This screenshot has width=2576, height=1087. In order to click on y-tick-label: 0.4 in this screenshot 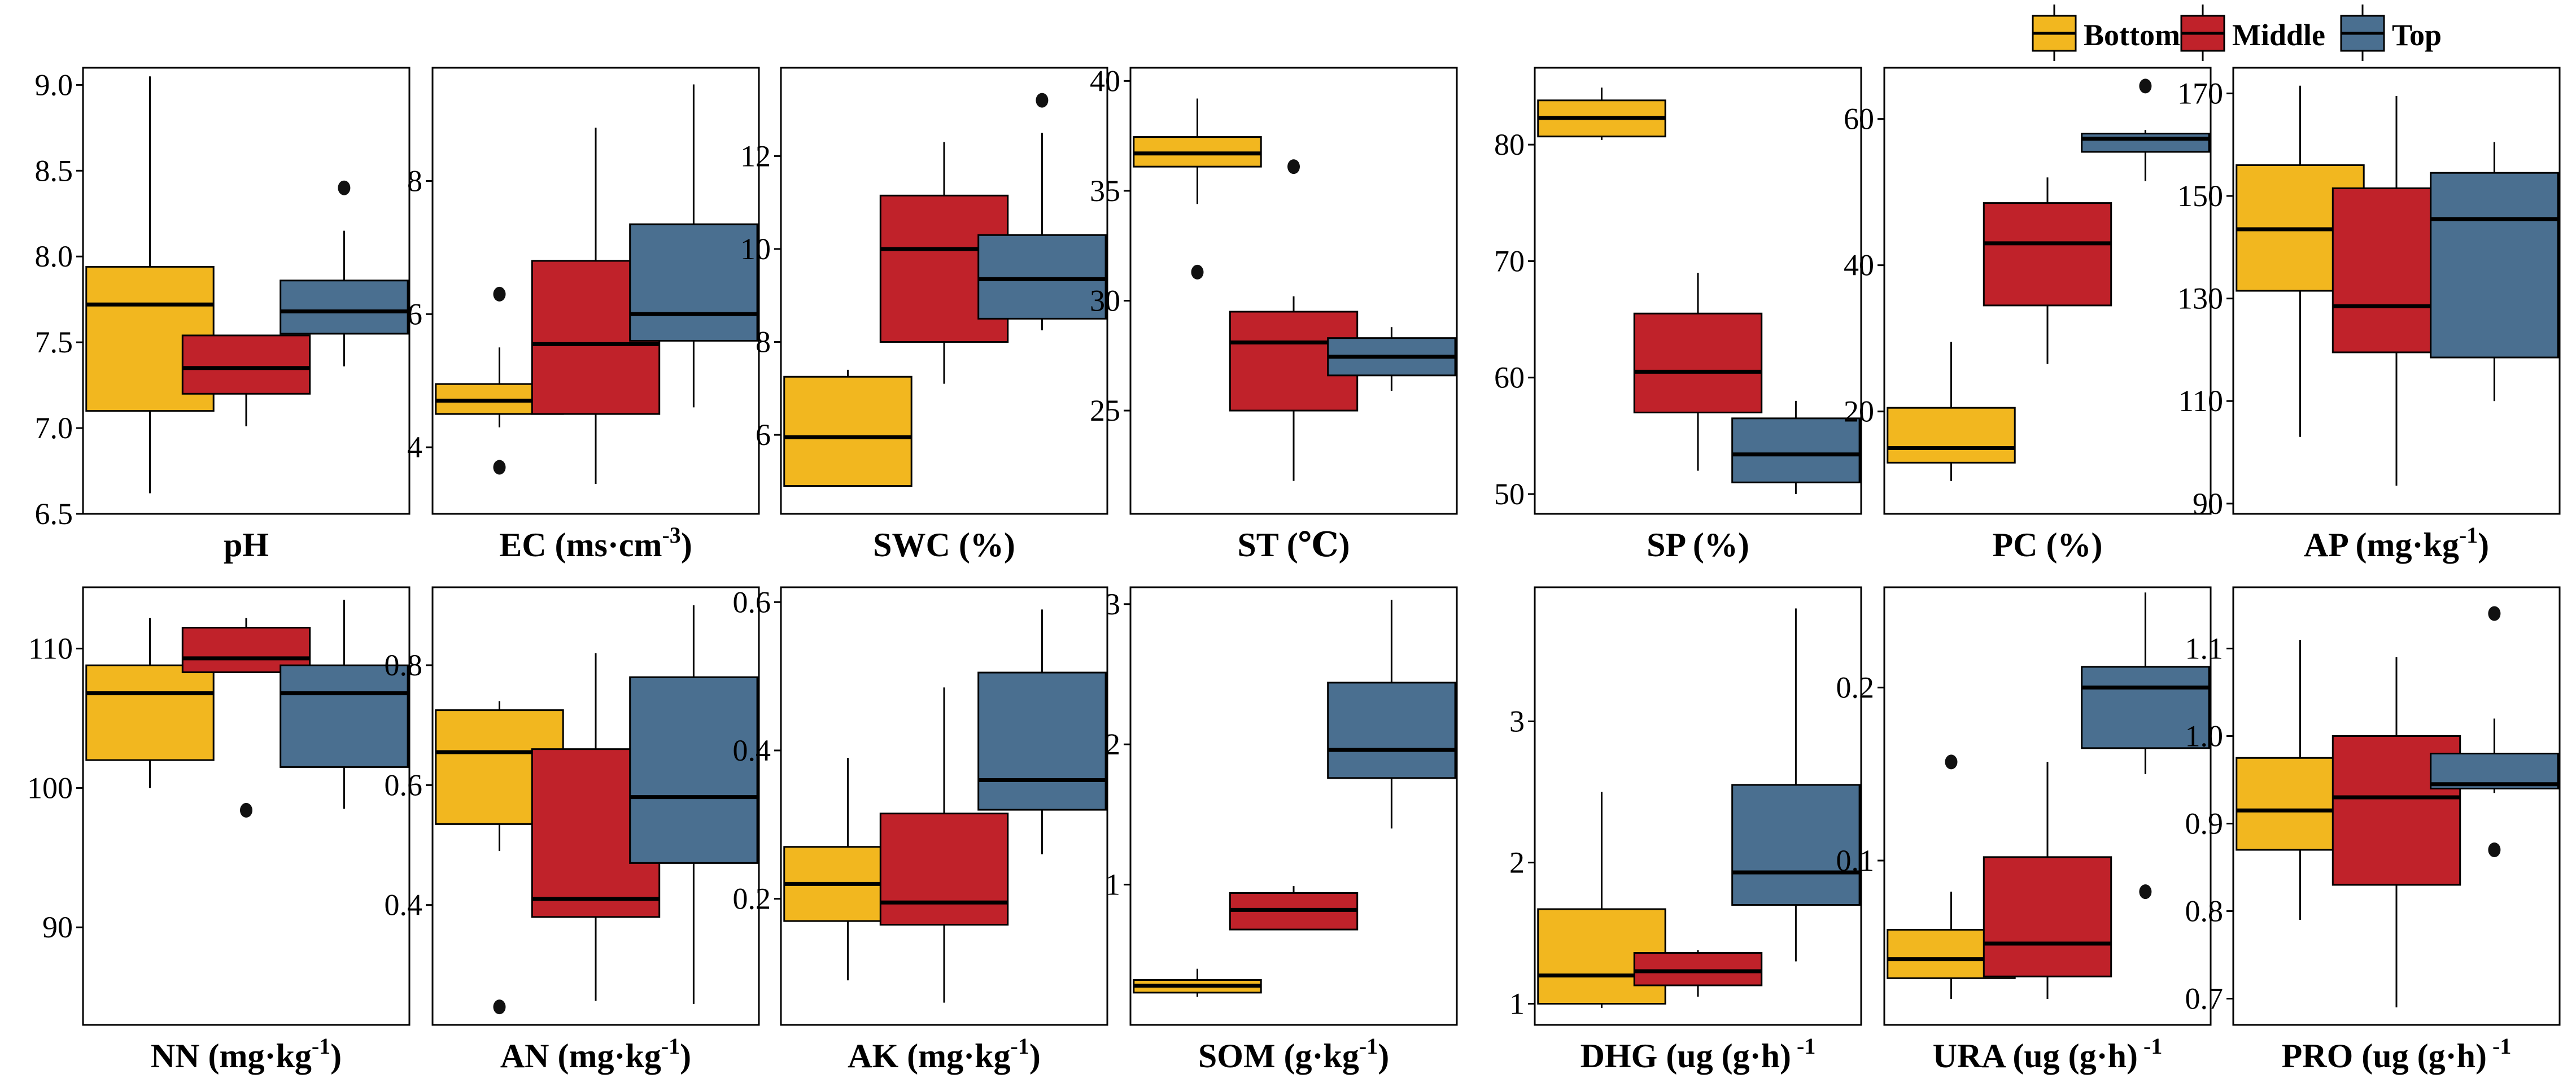, I will do `click(752, 750)`.